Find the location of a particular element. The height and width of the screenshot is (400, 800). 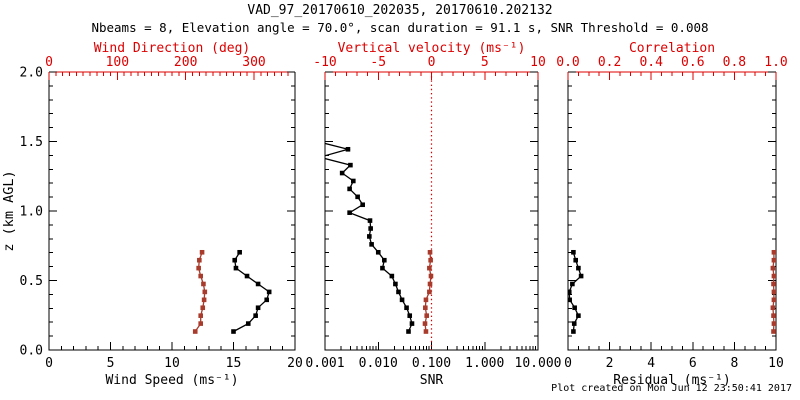

bottom-tick-label: 15 is located at coordinates (234, 363).